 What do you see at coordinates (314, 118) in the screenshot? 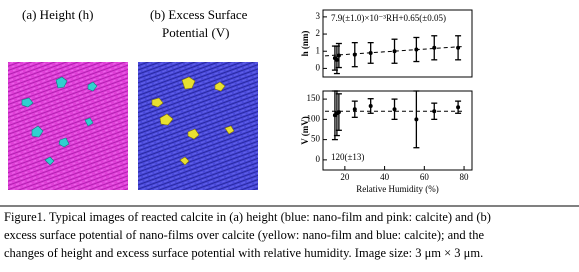
I see `y-tick-label: 100` at bounding box center [314, 118].